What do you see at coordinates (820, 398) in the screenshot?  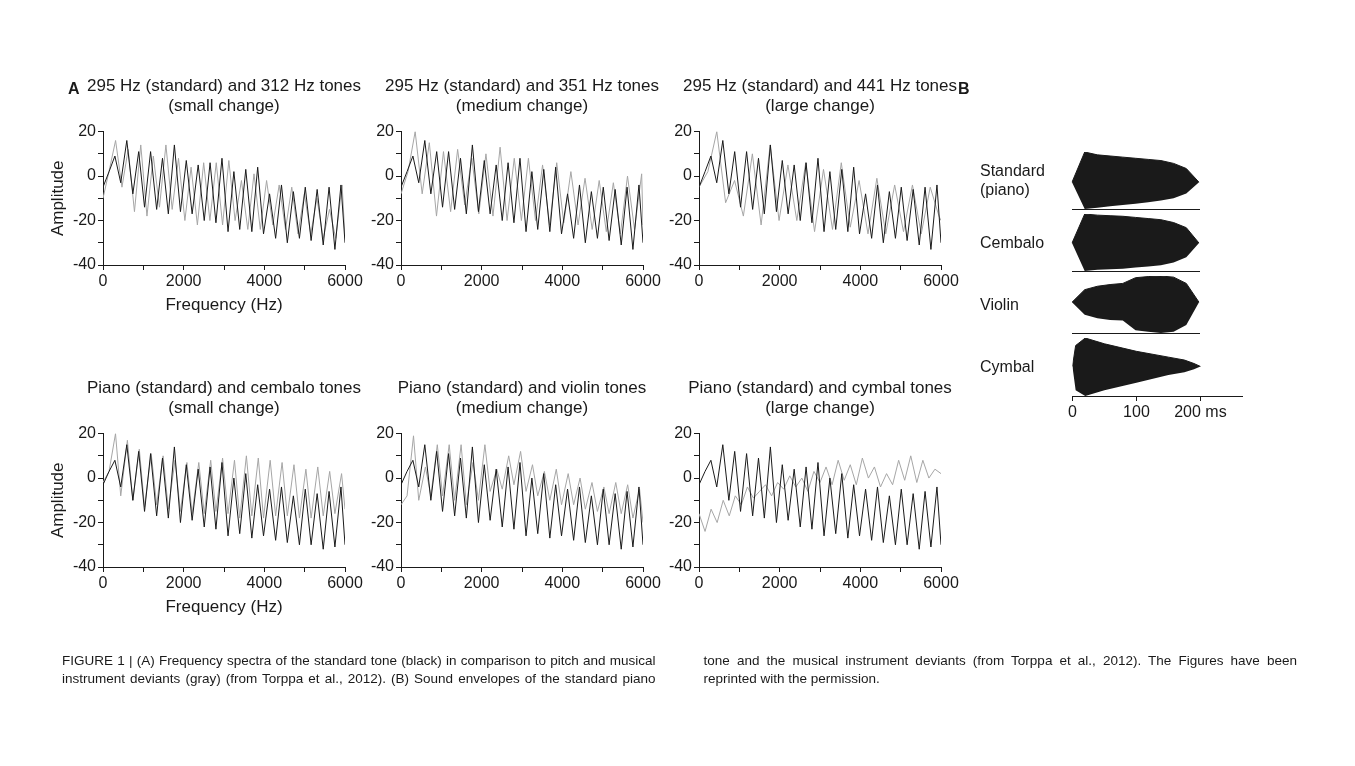 I see `chart-title: Piano (standard) and cymbal tones (large change)` at bounding box center [820, 398].